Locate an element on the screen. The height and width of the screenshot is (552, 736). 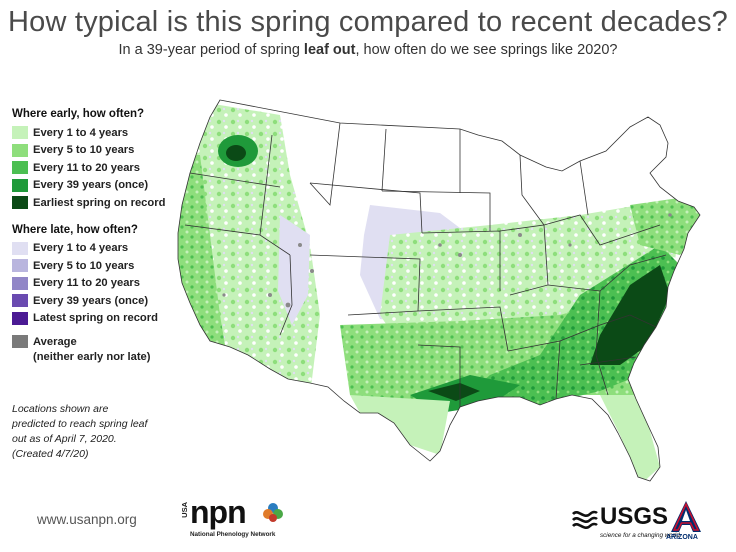
arizona-a-icon is located at coordinates (686, 516).